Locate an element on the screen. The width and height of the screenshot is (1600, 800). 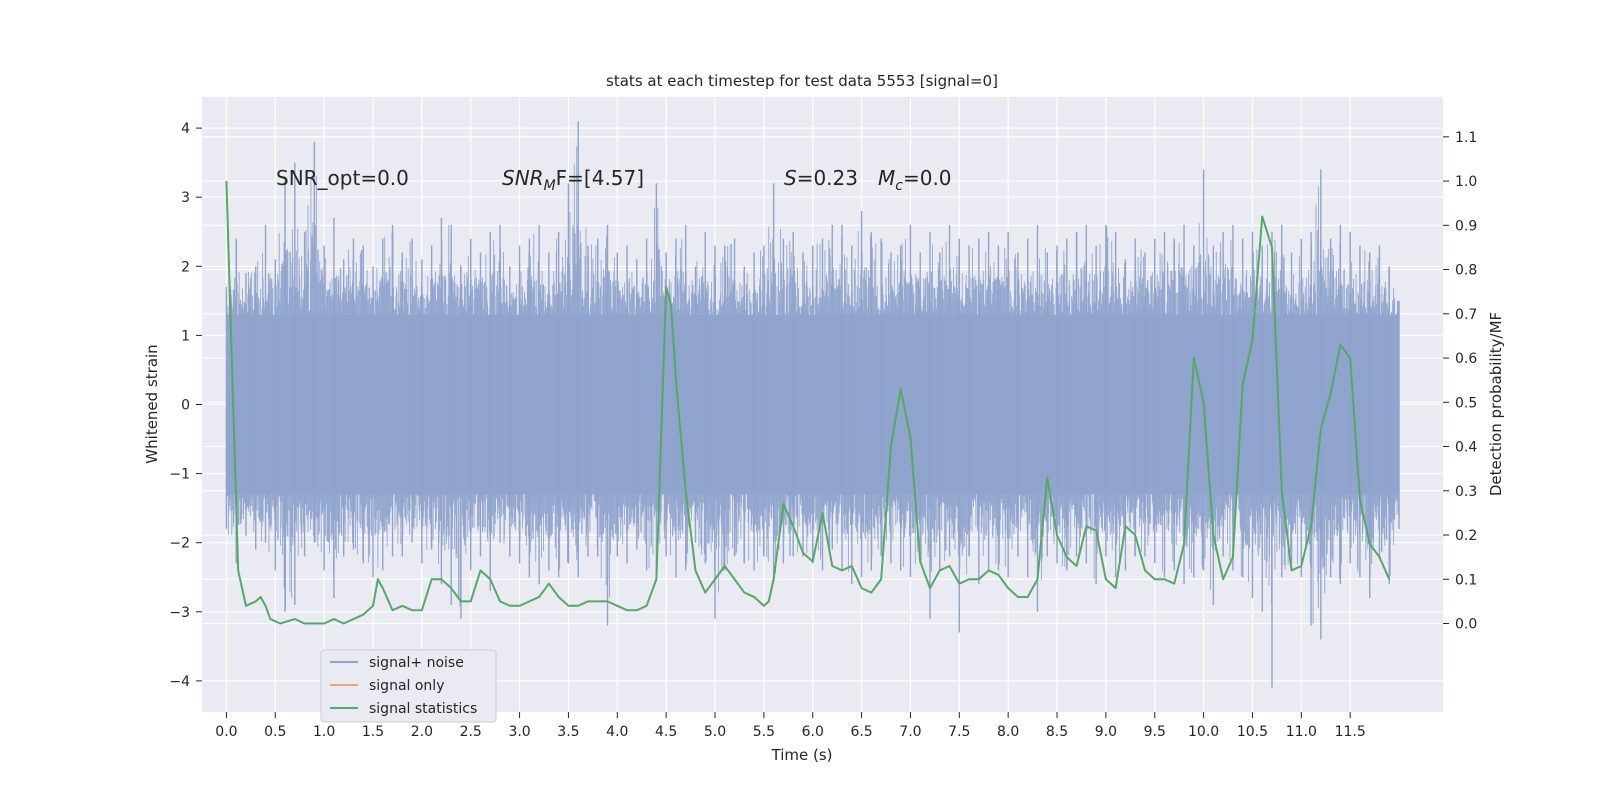
y2-tick-label: 1.0 is located at coordinates (1466, 182).